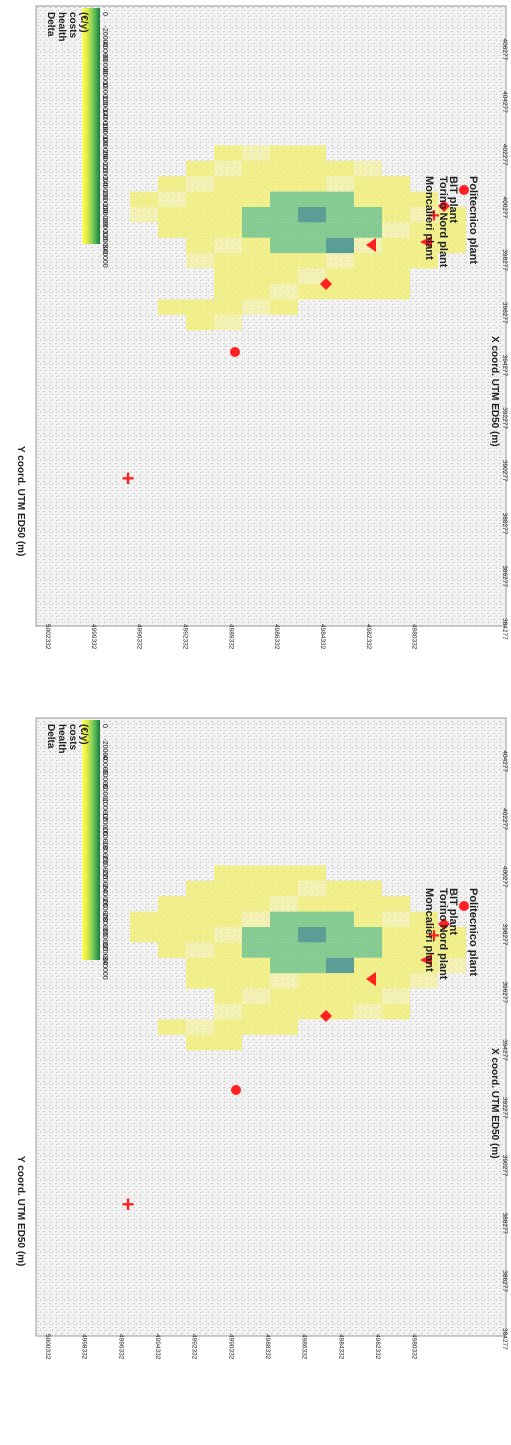 The width and height of the screenshot is (511, 1445). I want to click on legend-plus-icon: +, so click(434, 936).